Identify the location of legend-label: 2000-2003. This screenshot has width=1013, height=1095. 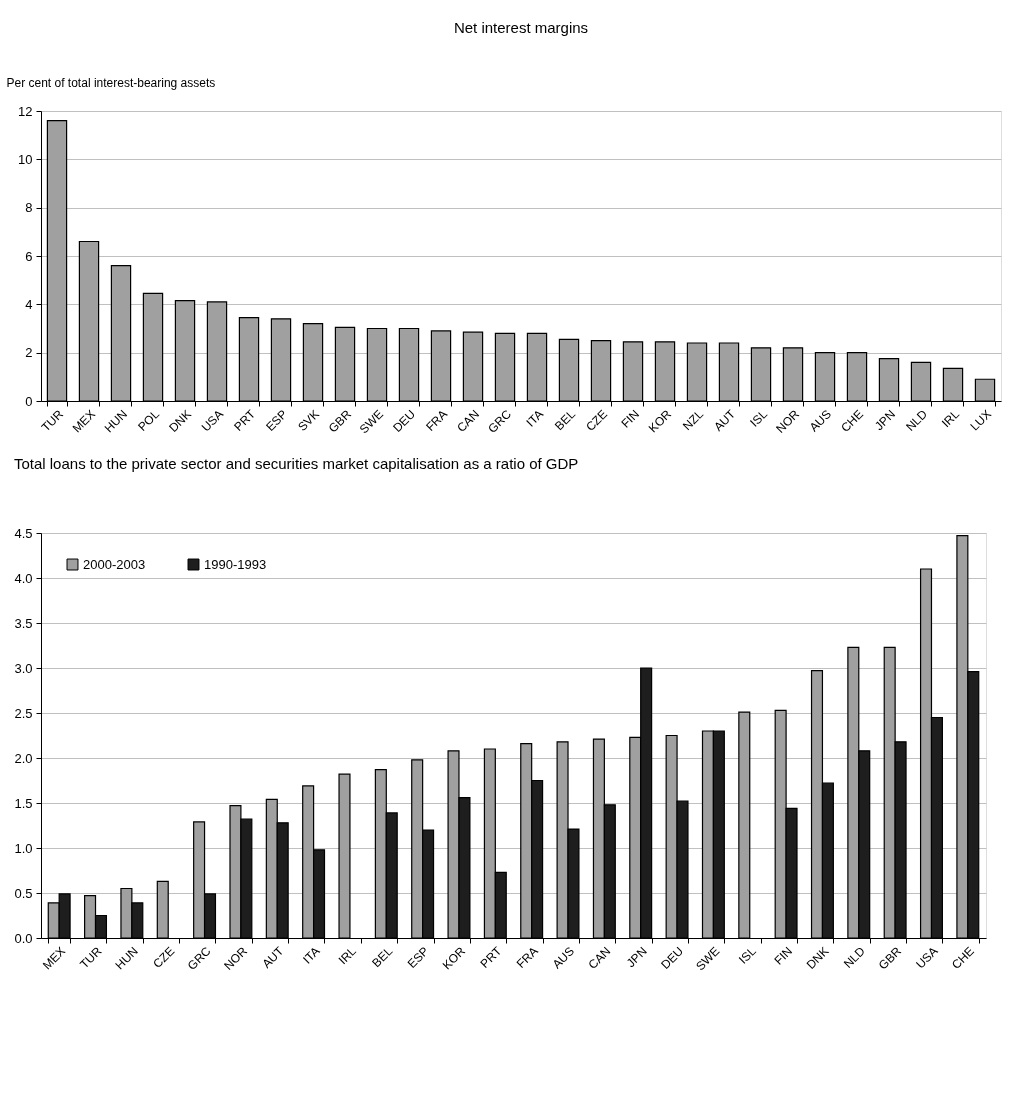
(114, 564).